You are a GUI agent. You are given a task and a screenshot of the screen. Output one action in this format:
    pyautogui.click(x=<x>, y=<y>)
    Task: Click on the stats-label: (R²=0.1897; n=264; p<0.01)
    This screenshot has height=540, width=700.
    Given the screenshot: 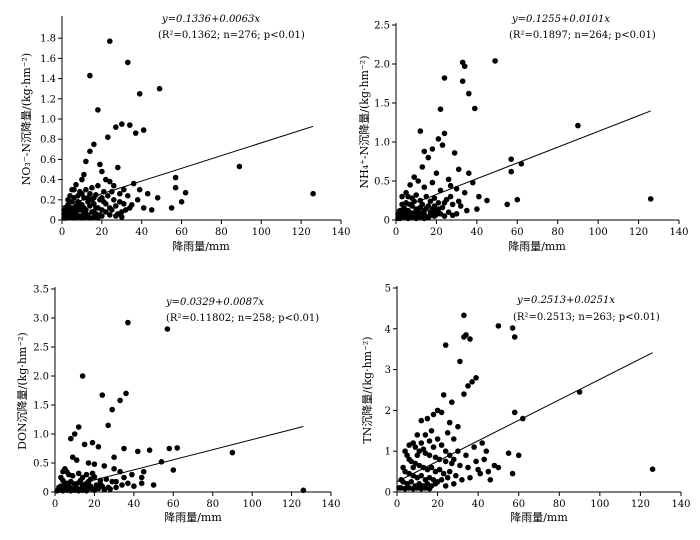 What is the action you would take?
    pyautogui.click(x=582, y=35)
    